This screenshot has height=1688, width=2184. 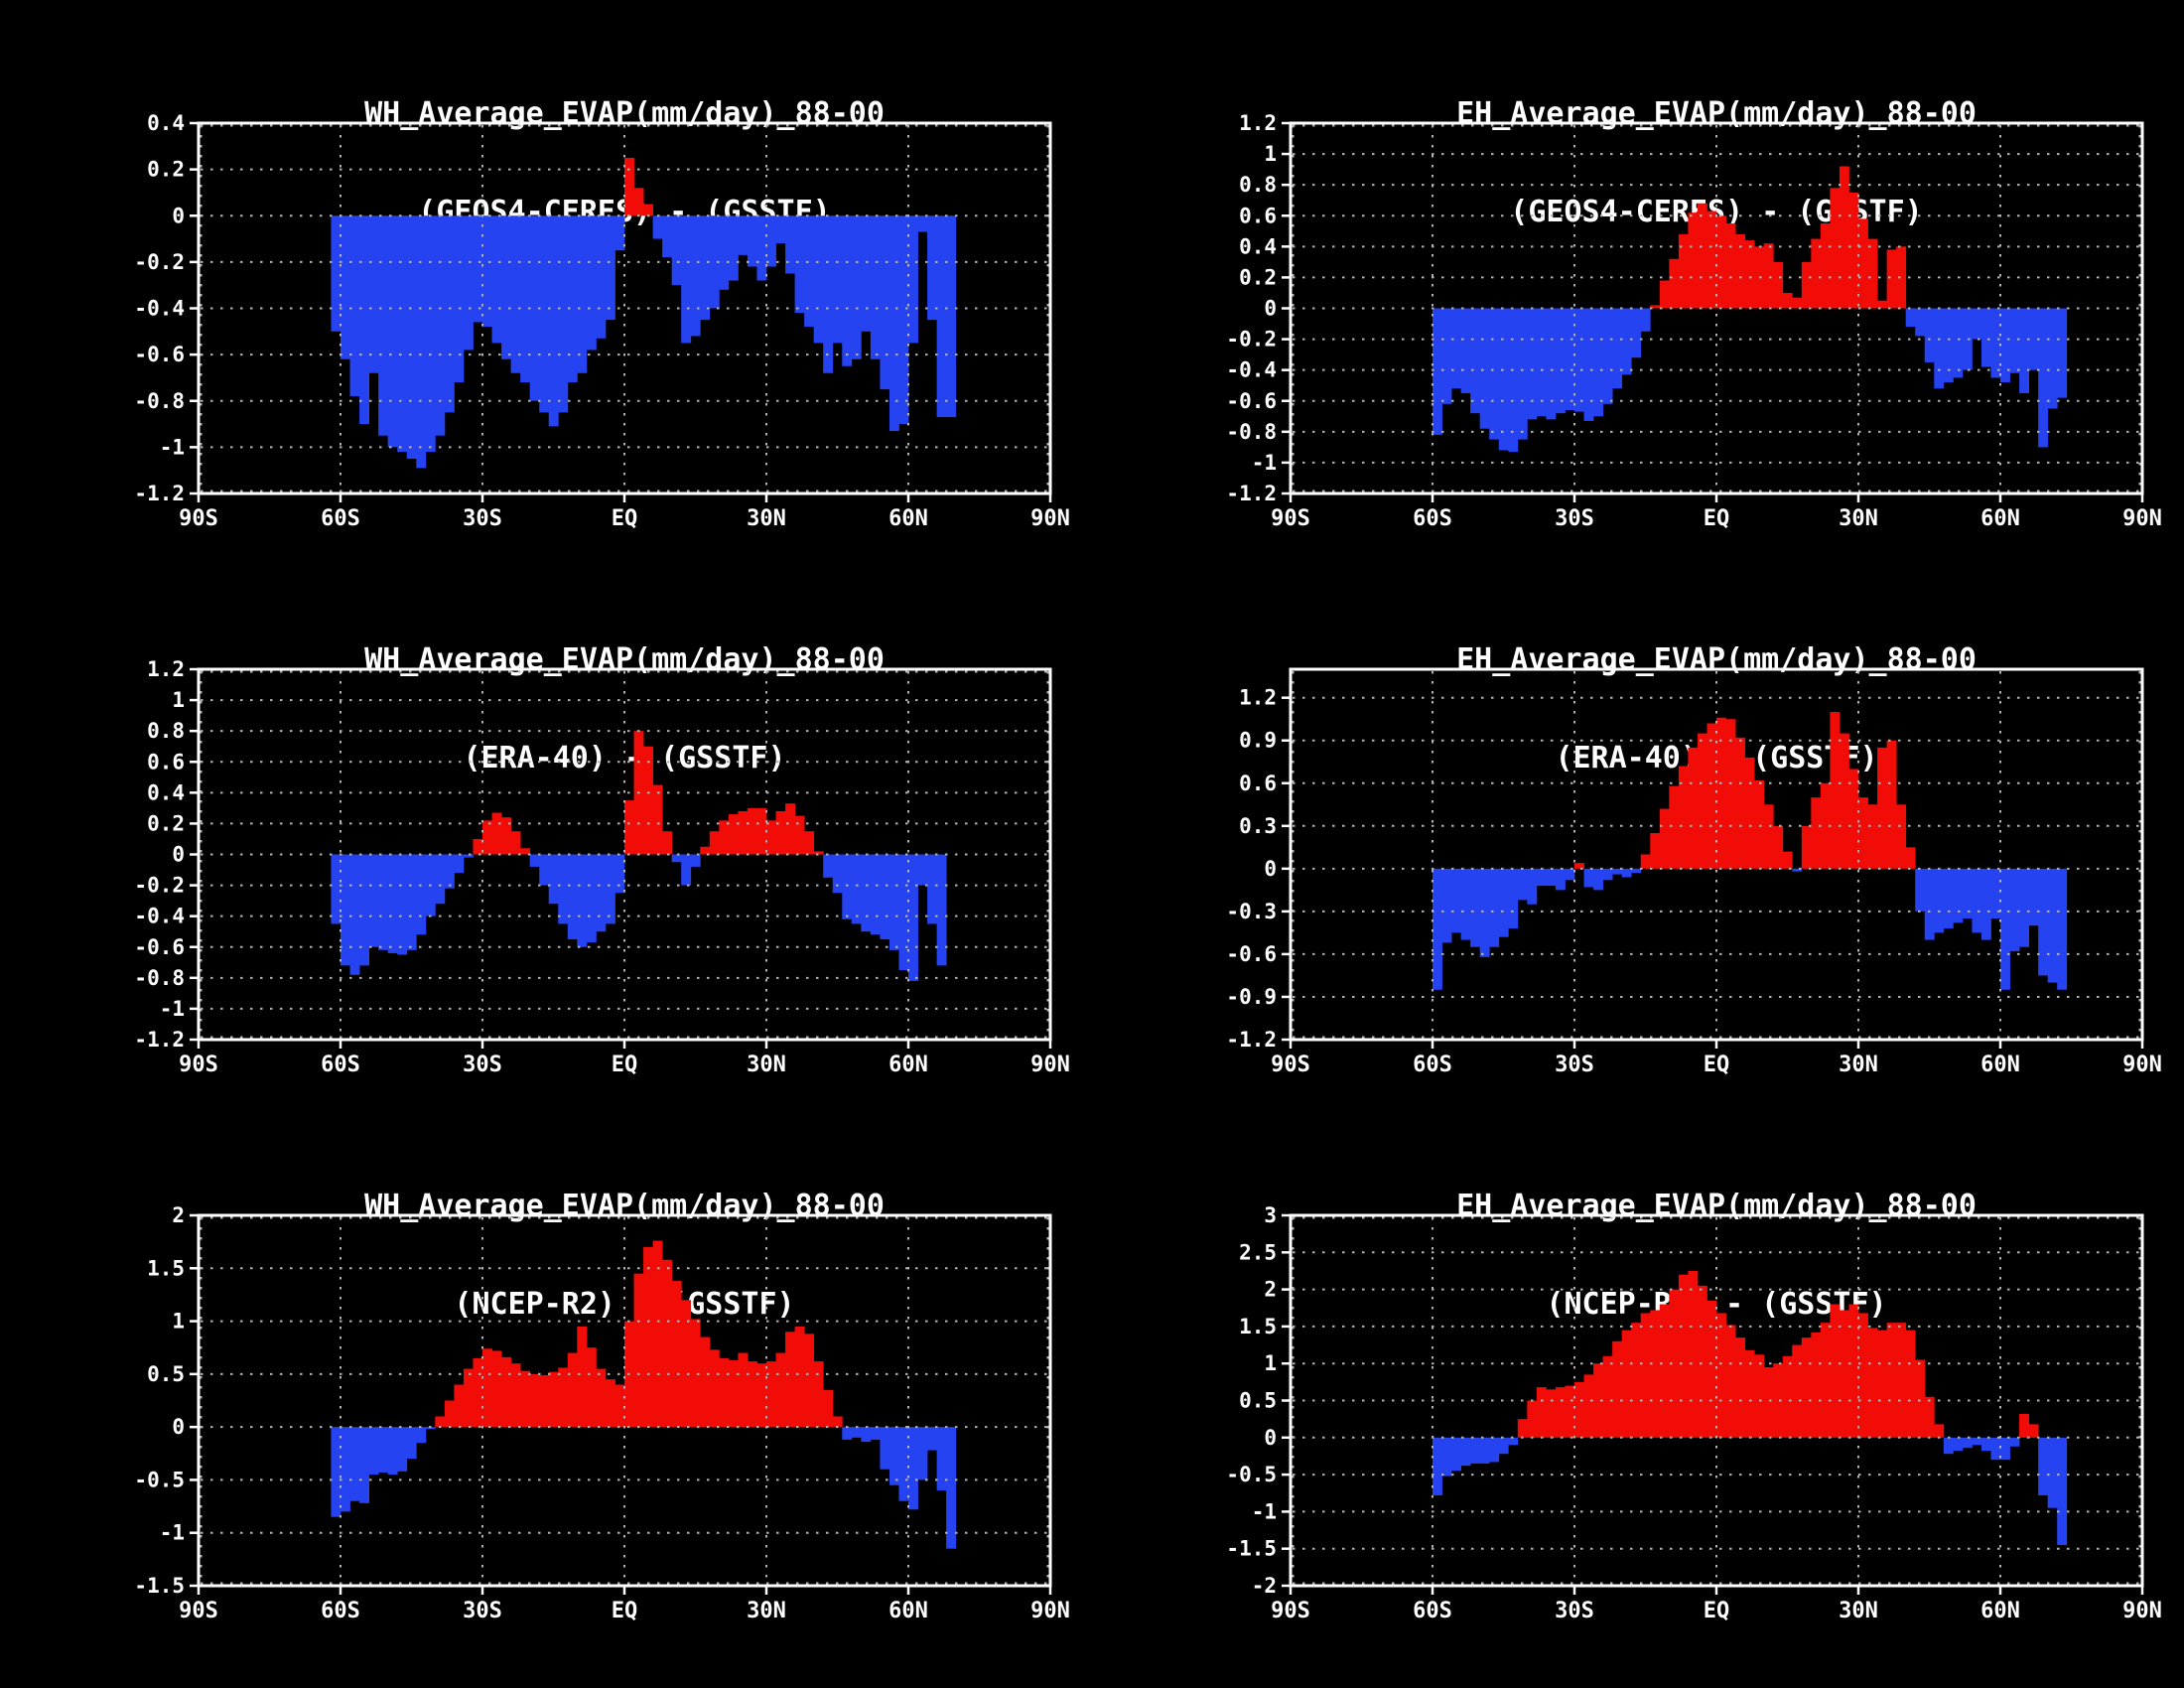 What do you see at coordinates (624, 758) in the screenshot?
I see `chart-title-line2: (ERA-40) - (GSSTF)` at bounding box center [624, 758].